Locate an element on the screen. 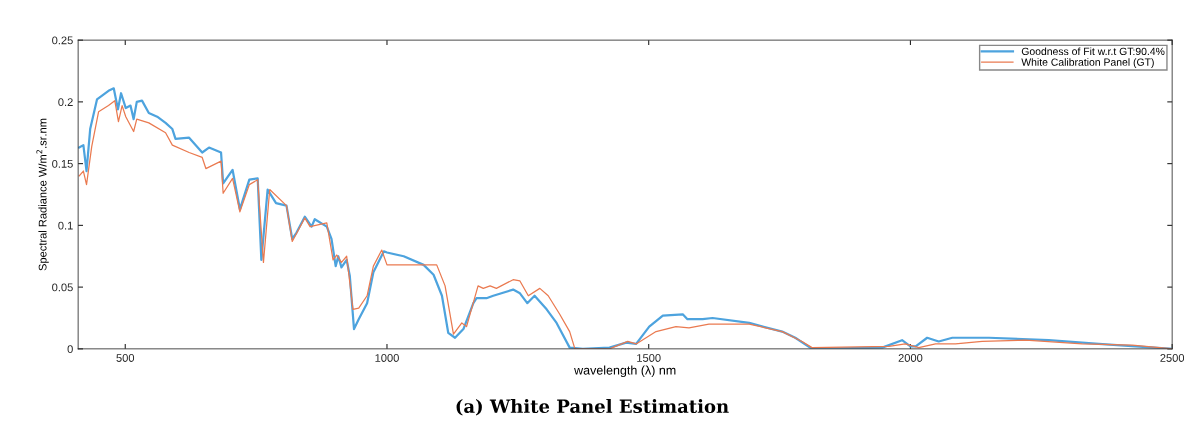  x-axis-title: wavelength (λ) nm is located at coordinates (625, 371).